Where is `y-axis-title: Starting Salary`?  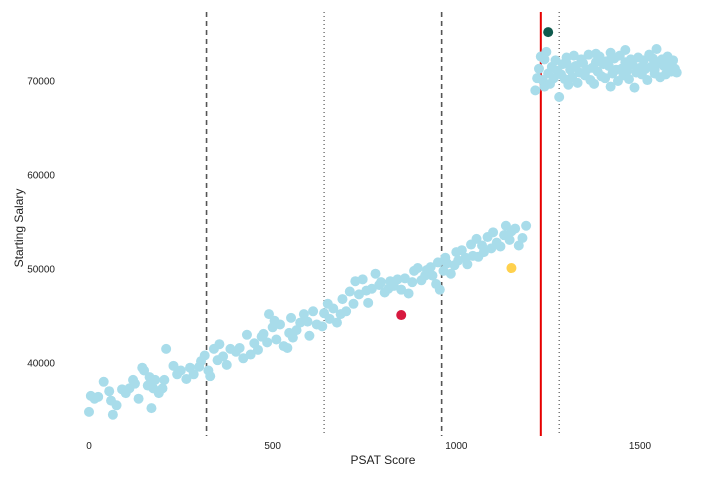
y-axis-title: Starting Salary is located at coordinates (19, 228).